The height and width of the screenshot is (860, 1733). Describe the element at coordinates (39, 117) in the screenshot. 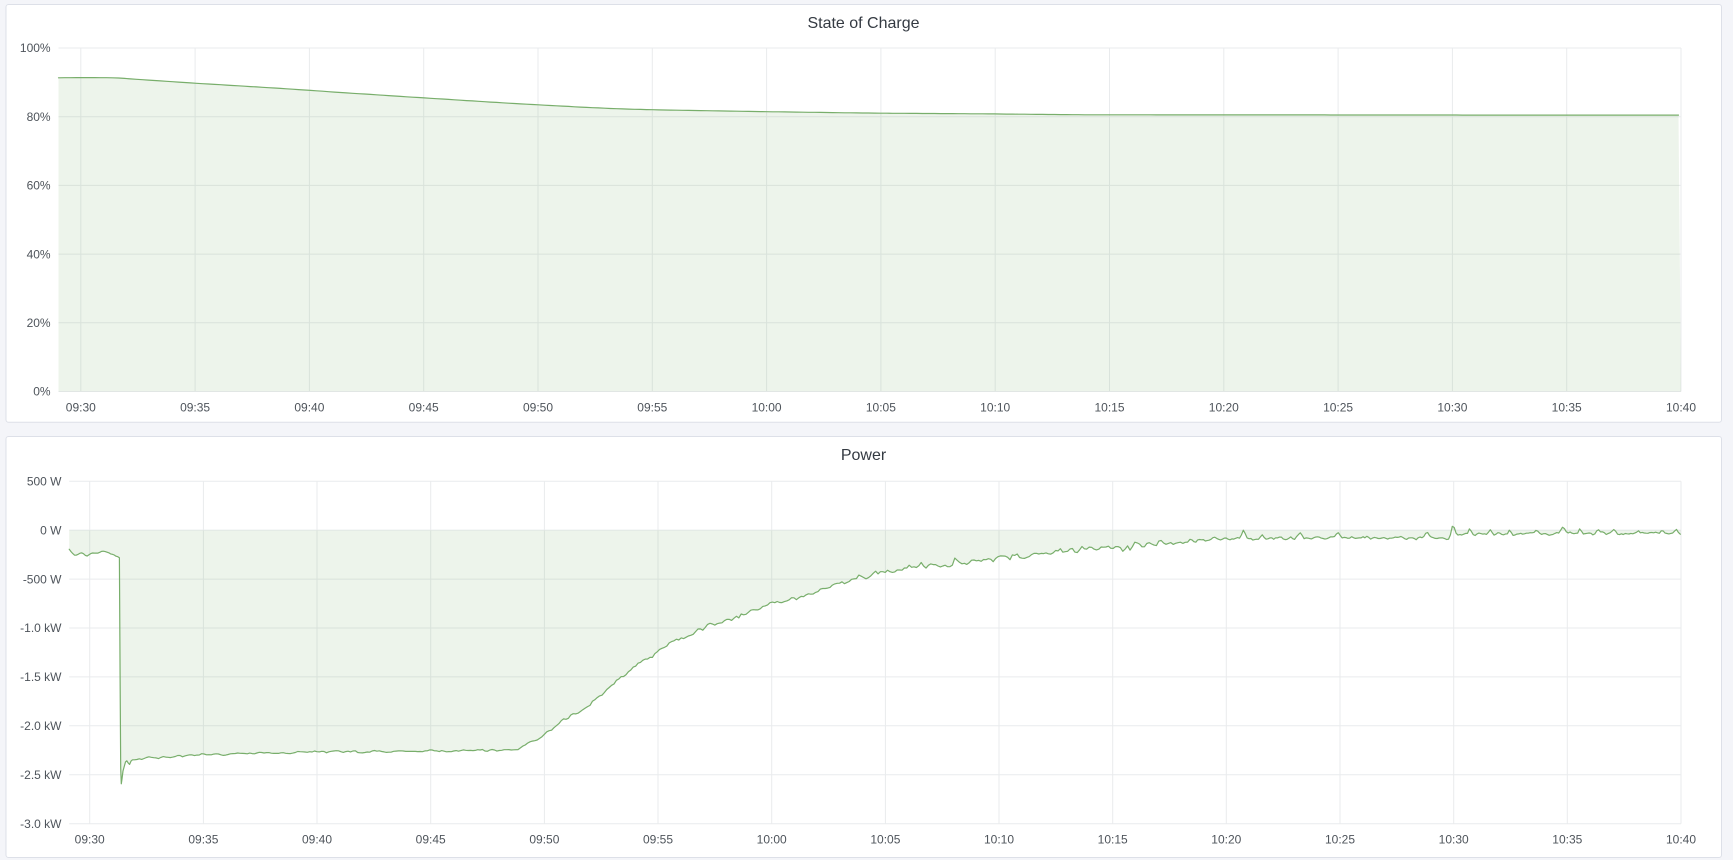

I see `svg-text: 80%` at that location.